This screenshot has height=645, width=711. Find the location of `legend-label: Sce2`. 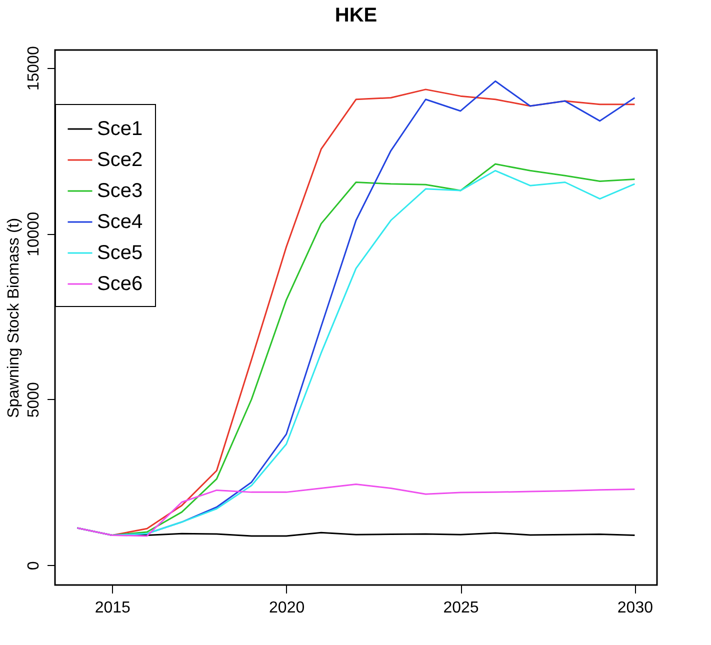

legend-label: Sce2 is located at coordinates (120, 160).